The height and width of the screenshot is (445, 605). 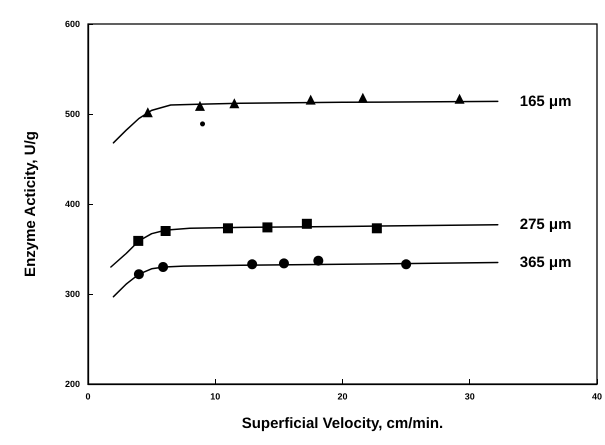 What do you see at coordinates (342, 397) in the screenshot?
I see `x-tick-label: 20` at bounding box center [342, 397].